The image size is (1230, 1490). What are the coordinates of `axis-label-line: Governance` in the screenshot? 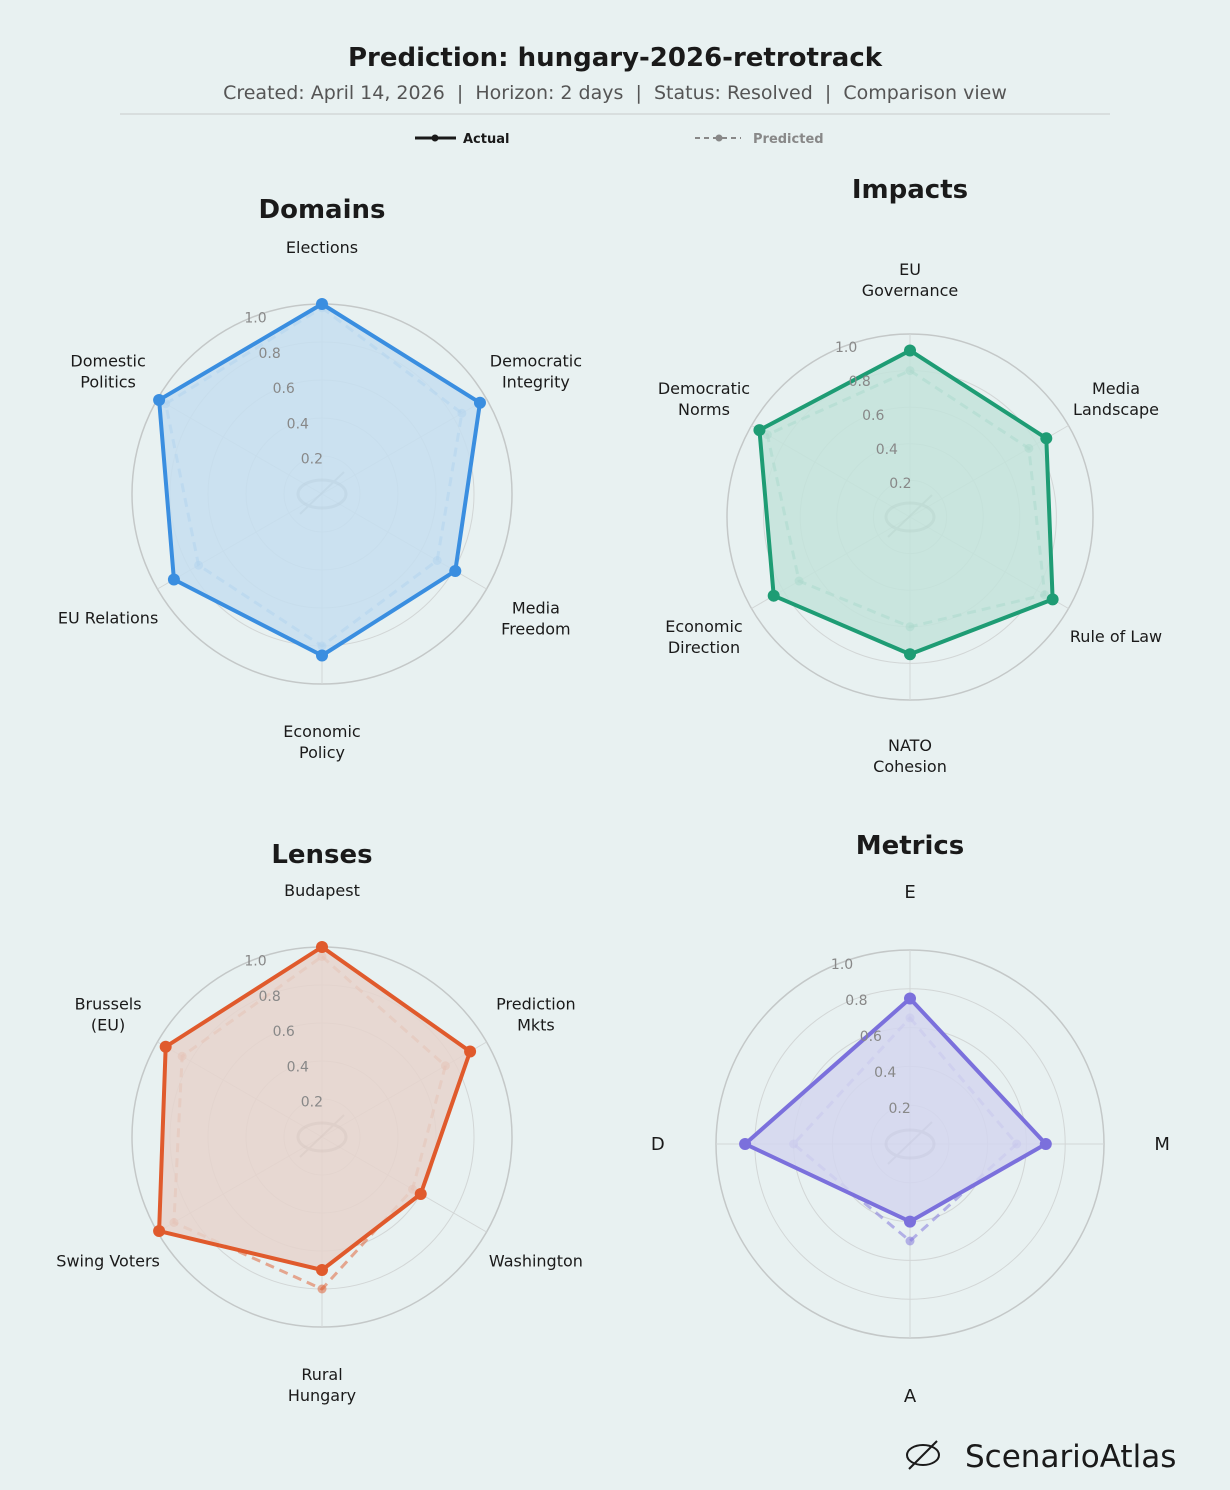 It's located at (910, 290).